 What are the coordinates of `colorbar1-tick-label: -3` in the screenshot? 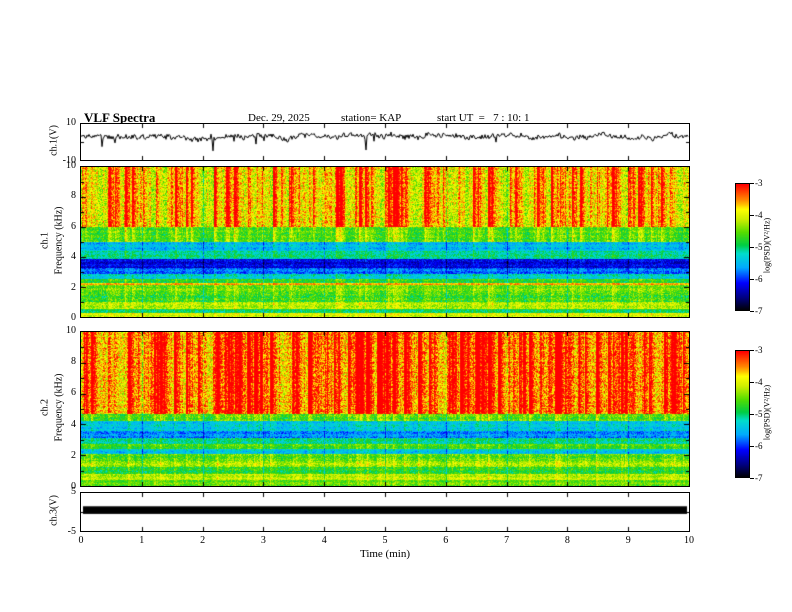 It's located at (759, 183).